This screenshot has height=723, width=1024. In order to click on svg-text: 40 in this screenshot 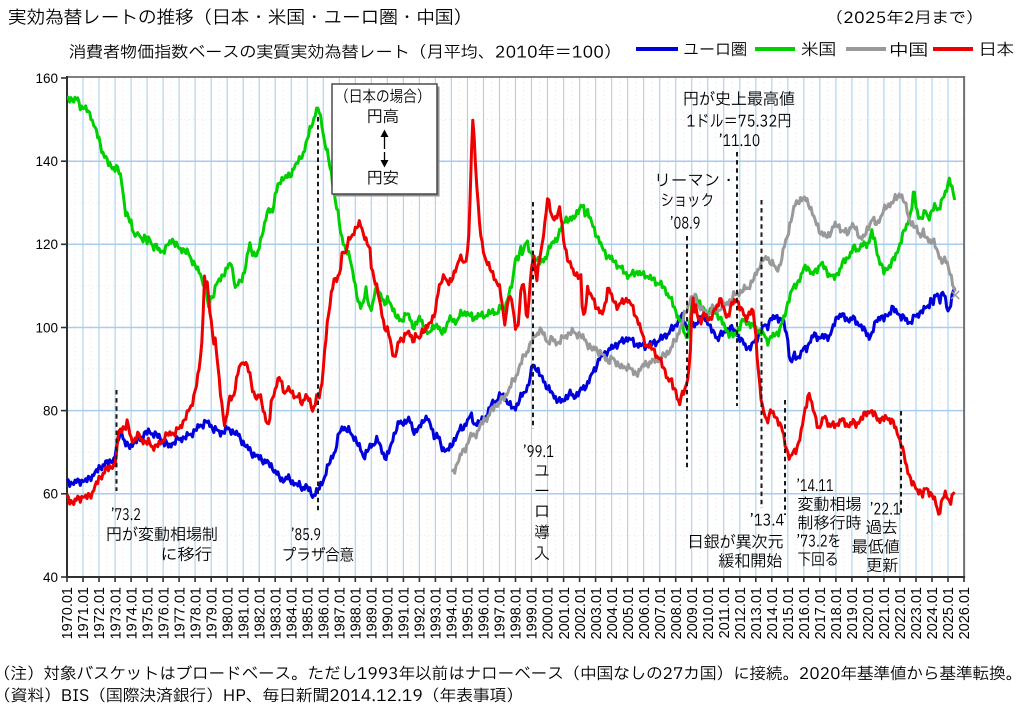, I will do `click(50, 577)`.